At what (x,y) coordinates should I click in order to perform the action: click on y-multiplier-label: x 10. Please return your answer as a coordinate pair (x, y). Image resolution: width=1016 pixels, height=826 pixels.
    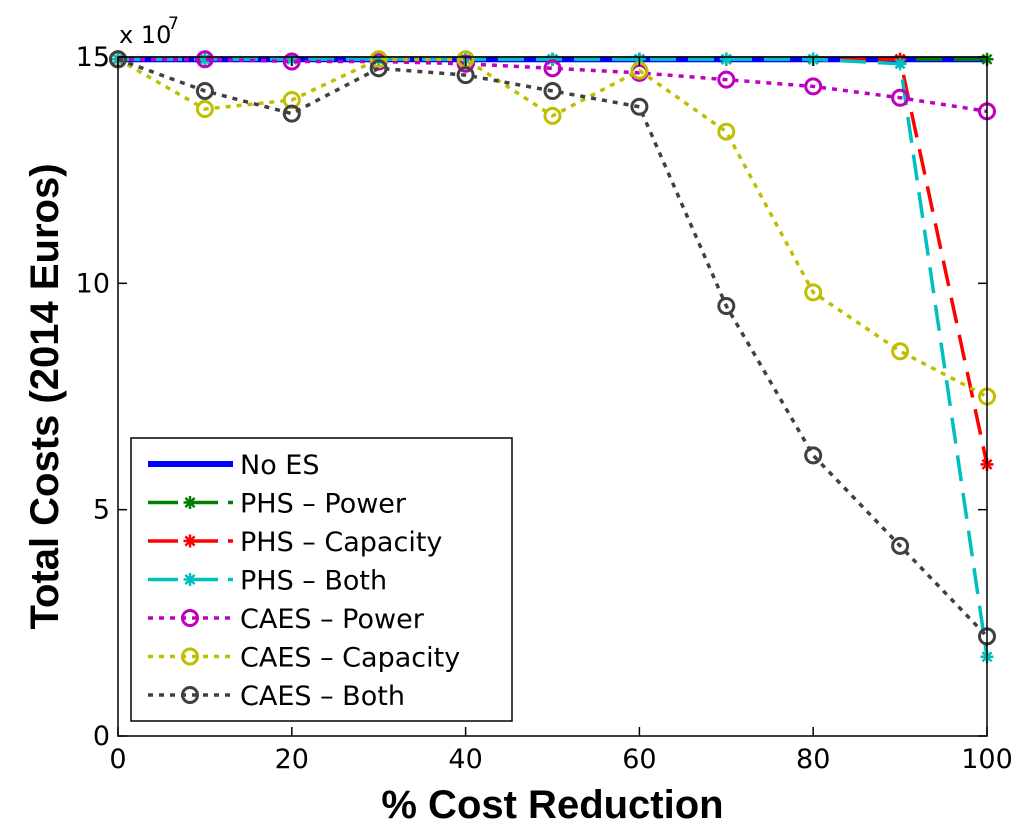
    Looking at the image, I should click on (145, 35).